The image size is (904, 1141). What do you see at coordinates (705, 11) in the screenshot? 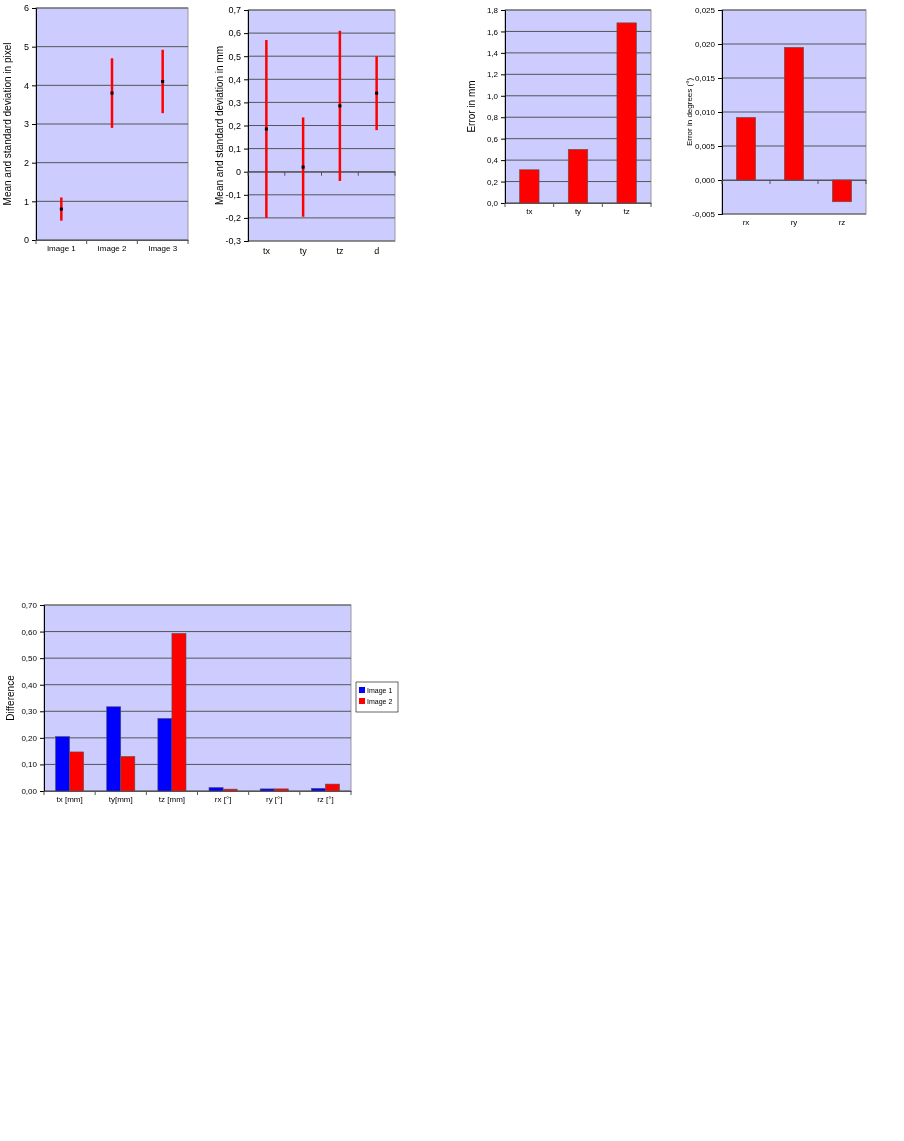
I see `y-tick-label: 0,025` at bounding box center [705, 11].